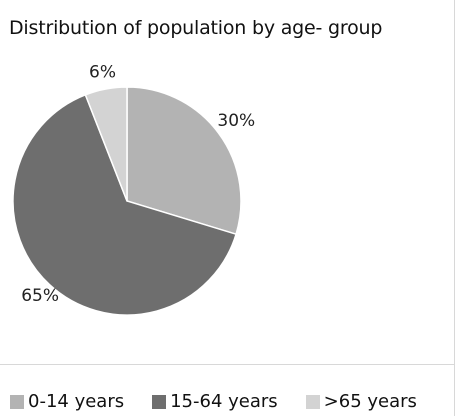 The image size is (458, 416). What do you see at coordinates (370, 401) in the screenshot?
I see `legend-label-over-65: >65 years` at bounding box center [370, 401].